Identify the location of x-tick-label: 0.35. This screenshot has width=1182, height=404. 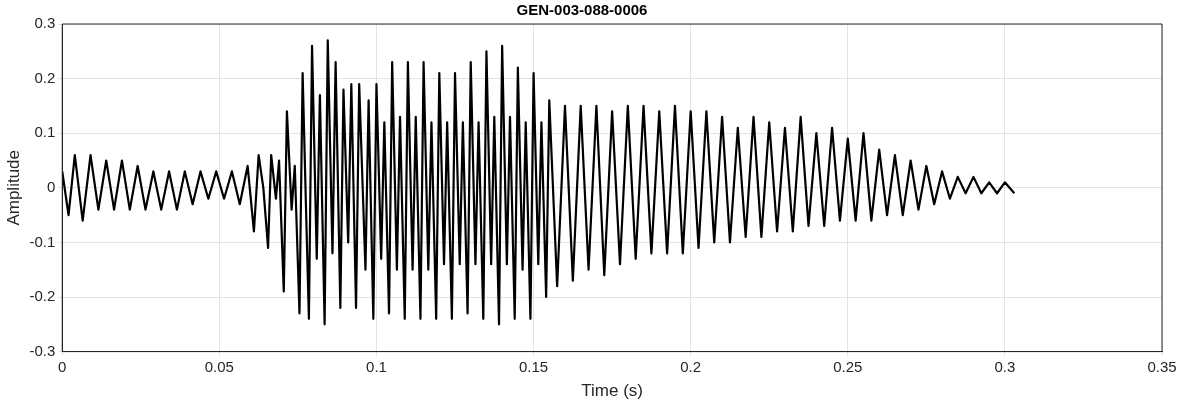
(1162, 366).